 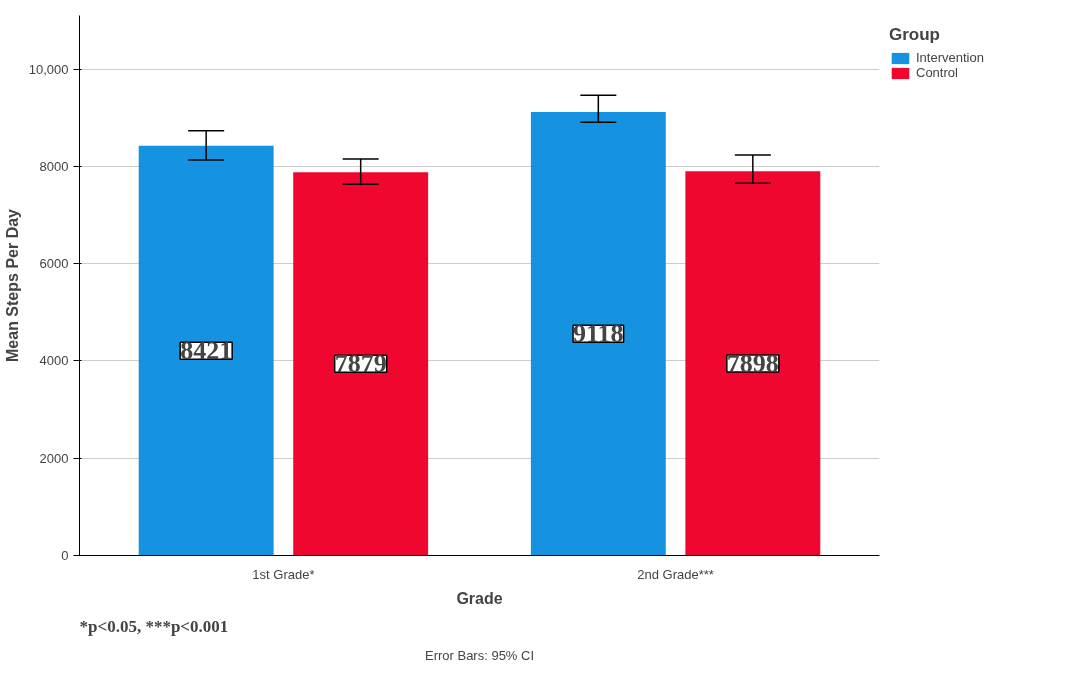 What do you see at coordinates (54, 264) in the screenshot?
I see `y-tick-label: 6000` at bounding box center [54, 264].